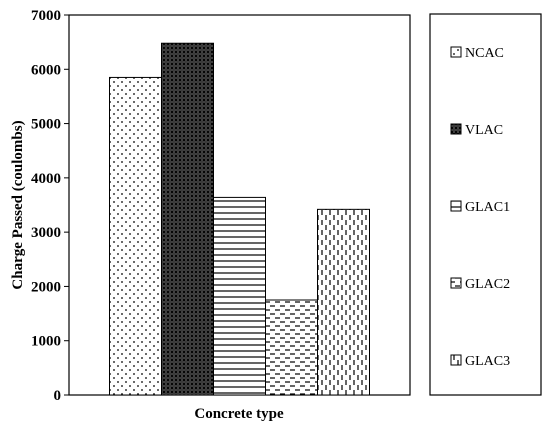 This screenshot has height=432, width=550. What do you see at coordinates (46, 16) in the screenshot?
I see `y-tick-label: 7000` at bounding box center [46, 16].